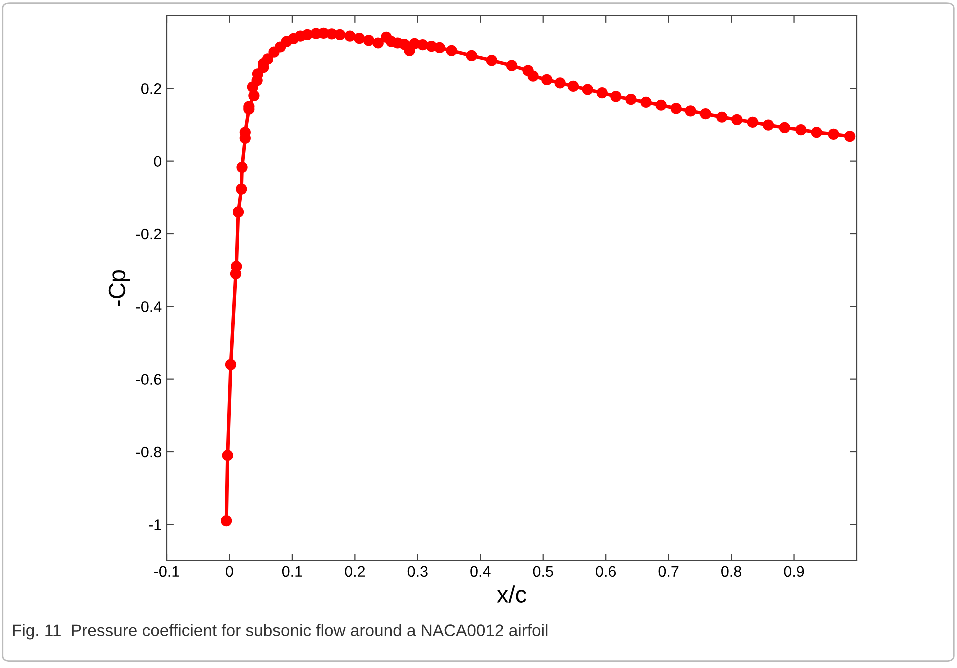  What do you see at coordinates (292, 572) in the screenshot?
I see `x-tick-label: 0.1` at bounding box center [292, 572].